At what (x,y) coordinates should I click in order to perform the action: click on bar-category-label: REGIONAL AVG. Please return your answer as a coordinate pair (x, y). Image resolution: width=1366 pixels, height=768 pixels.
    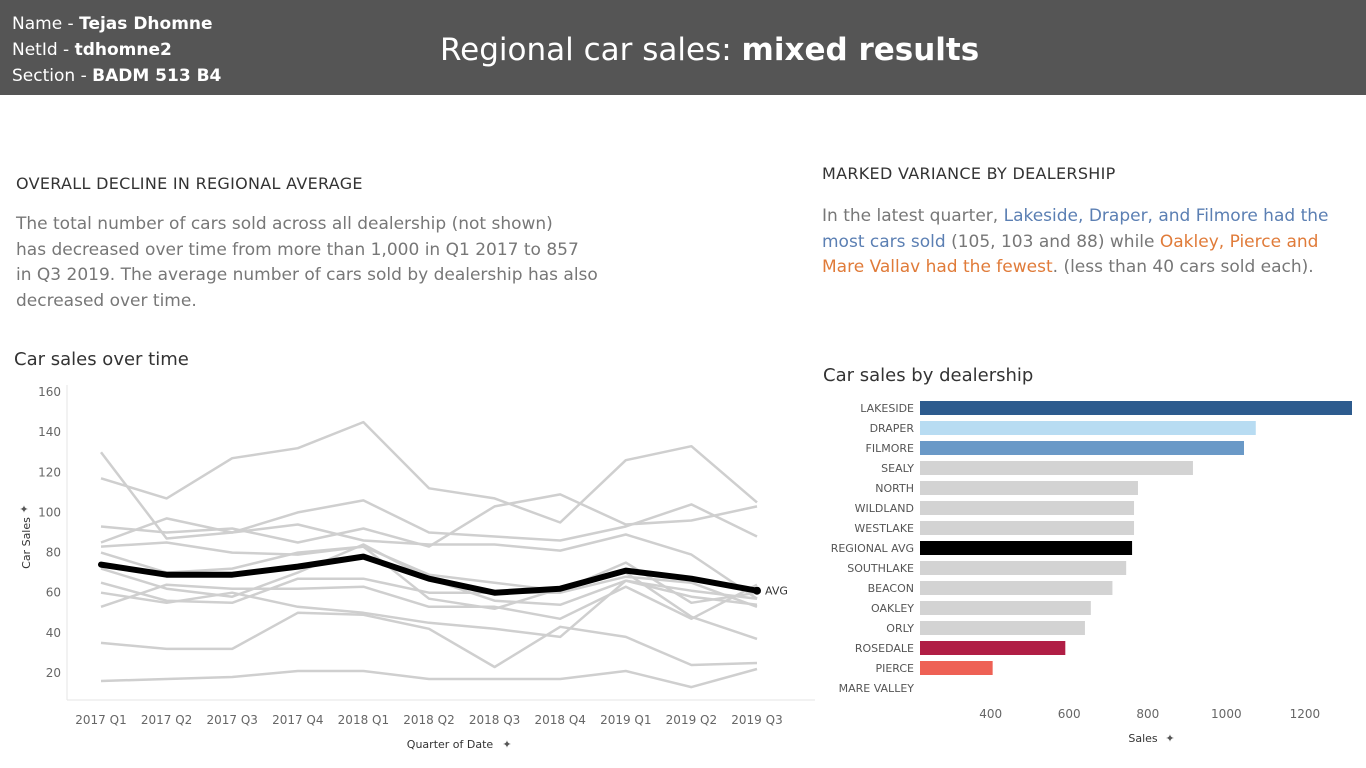
    Looking at the image, I should click on (872, 548).